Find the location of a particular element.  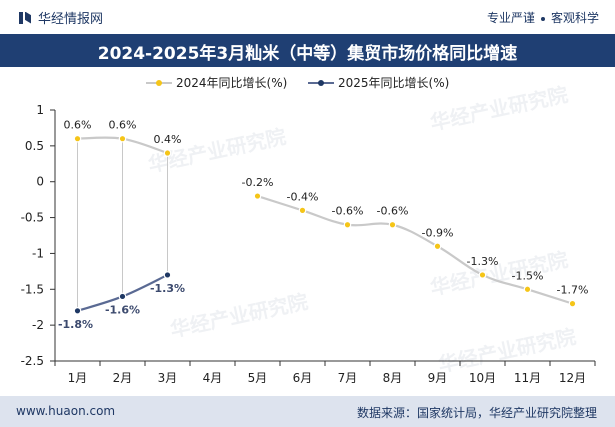

legend: 2024年同比增长(%) 2025年同比增长(%) is located at coordinates (297, 83).